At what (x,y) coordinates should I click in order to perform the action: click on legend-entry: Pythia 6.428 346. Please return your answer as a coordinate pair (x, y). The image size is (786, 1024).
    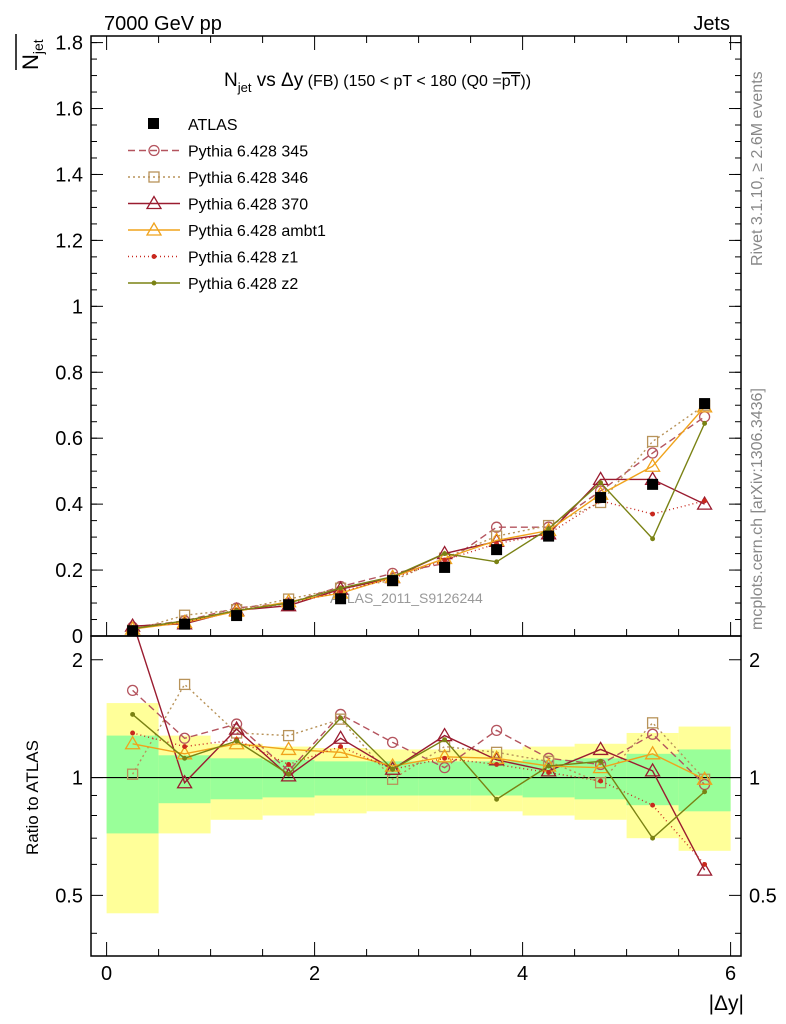
    Looking at the image, I should click on (218, 178).